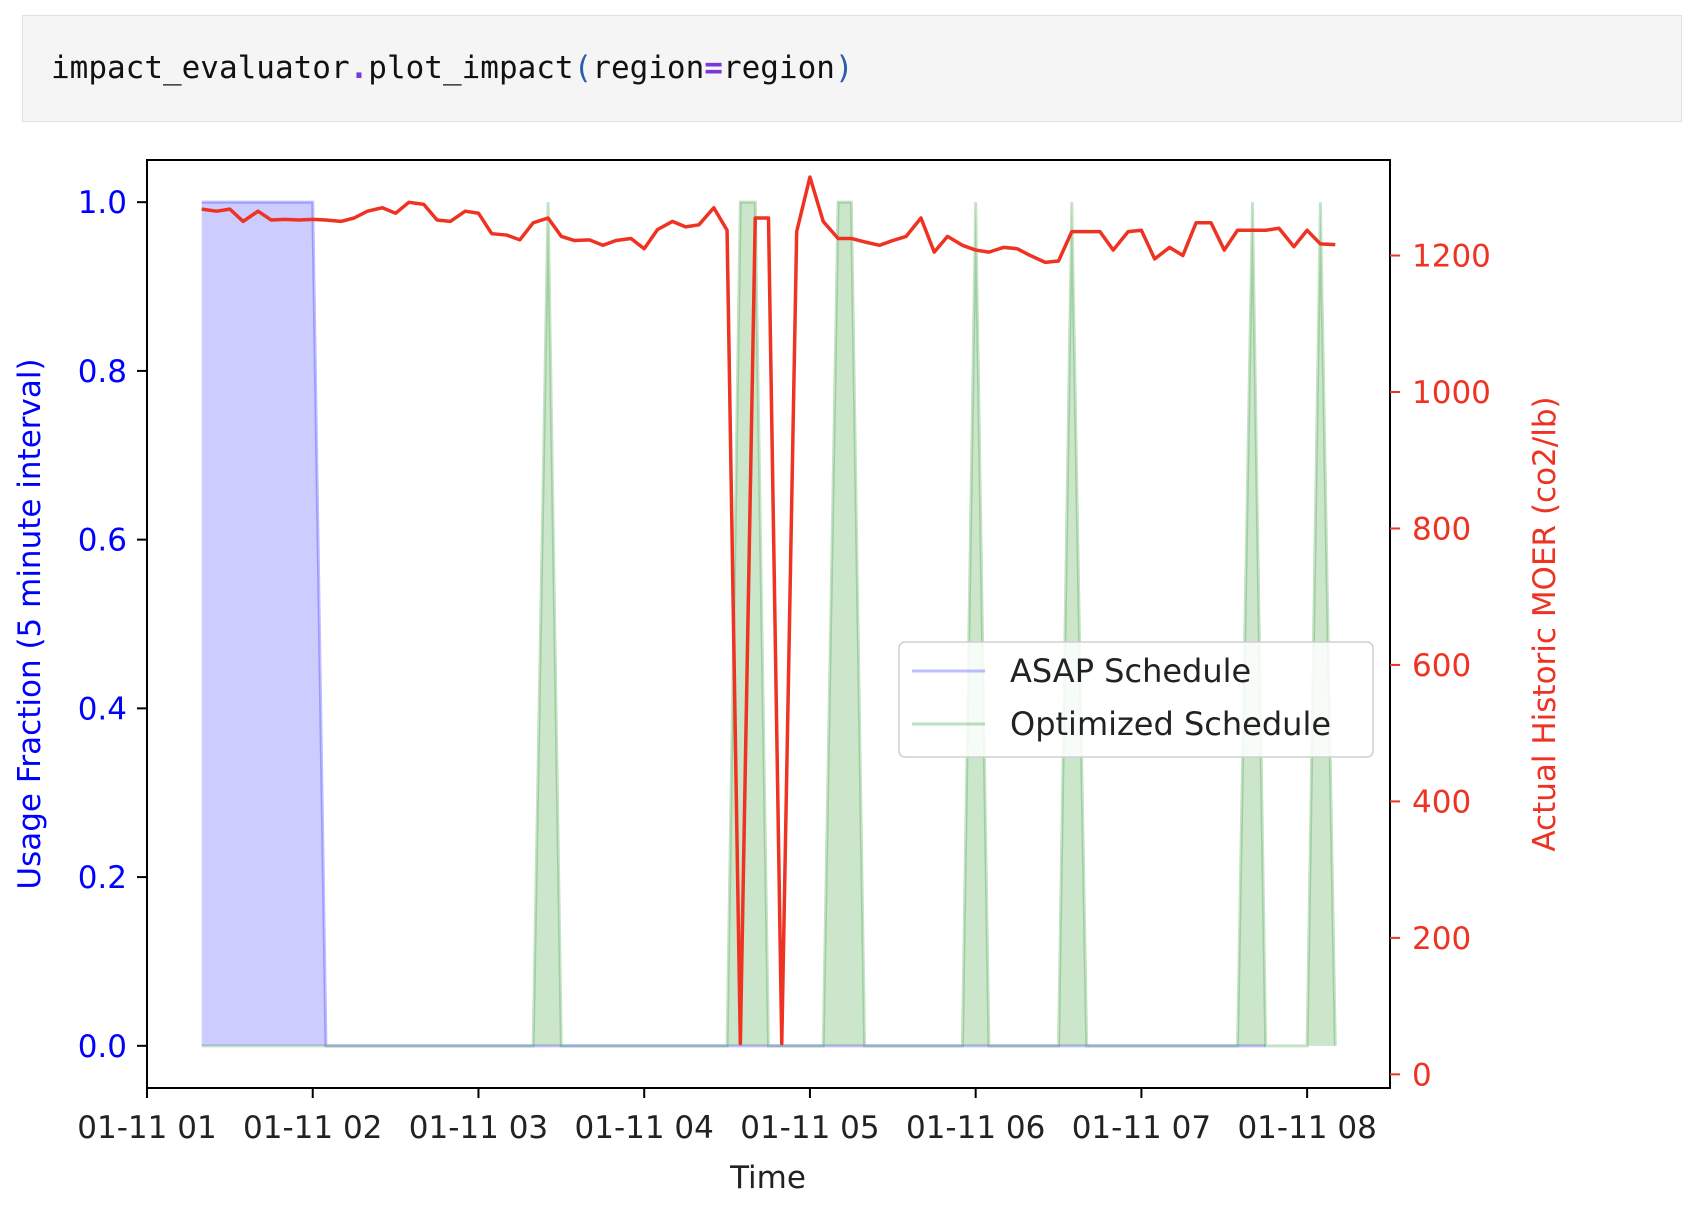 This screenshot has width=1700, height=1208. I want to click on right-y-tick-label: 0, so click(1422, 1075).